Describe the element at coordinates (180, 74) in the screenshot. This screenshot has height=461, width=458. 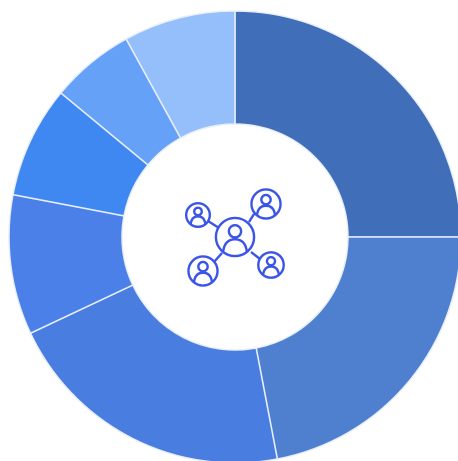
I see `donut-slice` at that location.